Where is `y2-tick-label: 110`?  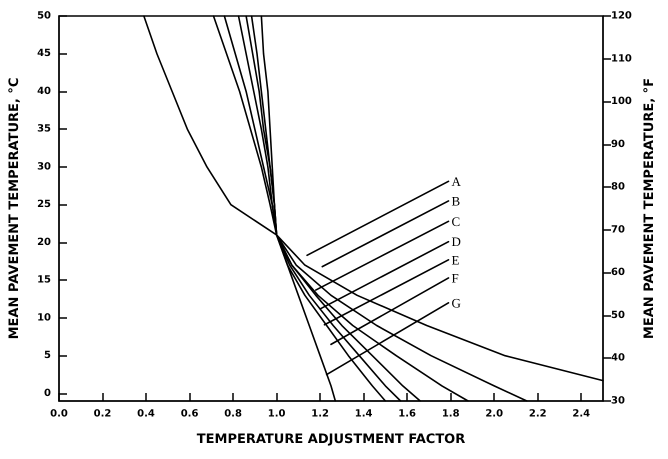
y2-tick-label: 110 is located at coordinates (621, 58).